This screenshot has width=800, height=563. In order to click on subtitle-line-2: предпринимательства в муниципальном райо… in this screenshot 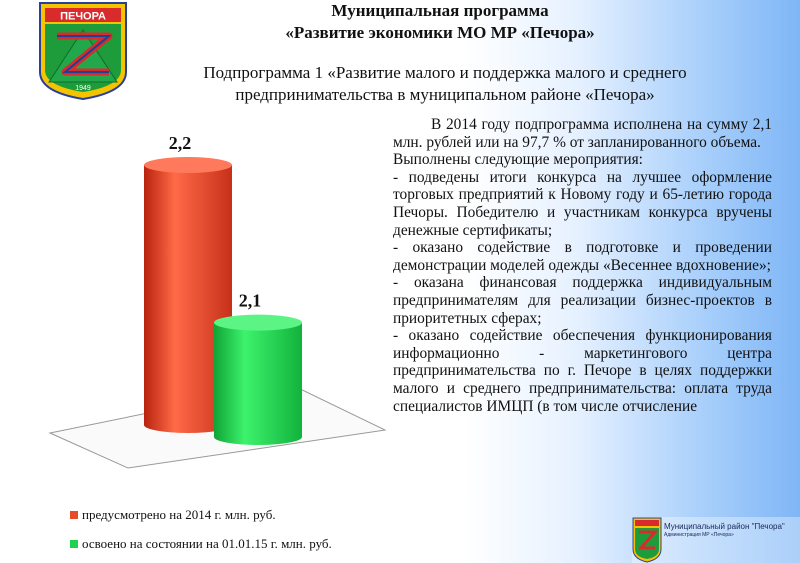, I will do `click(445, 94)`.